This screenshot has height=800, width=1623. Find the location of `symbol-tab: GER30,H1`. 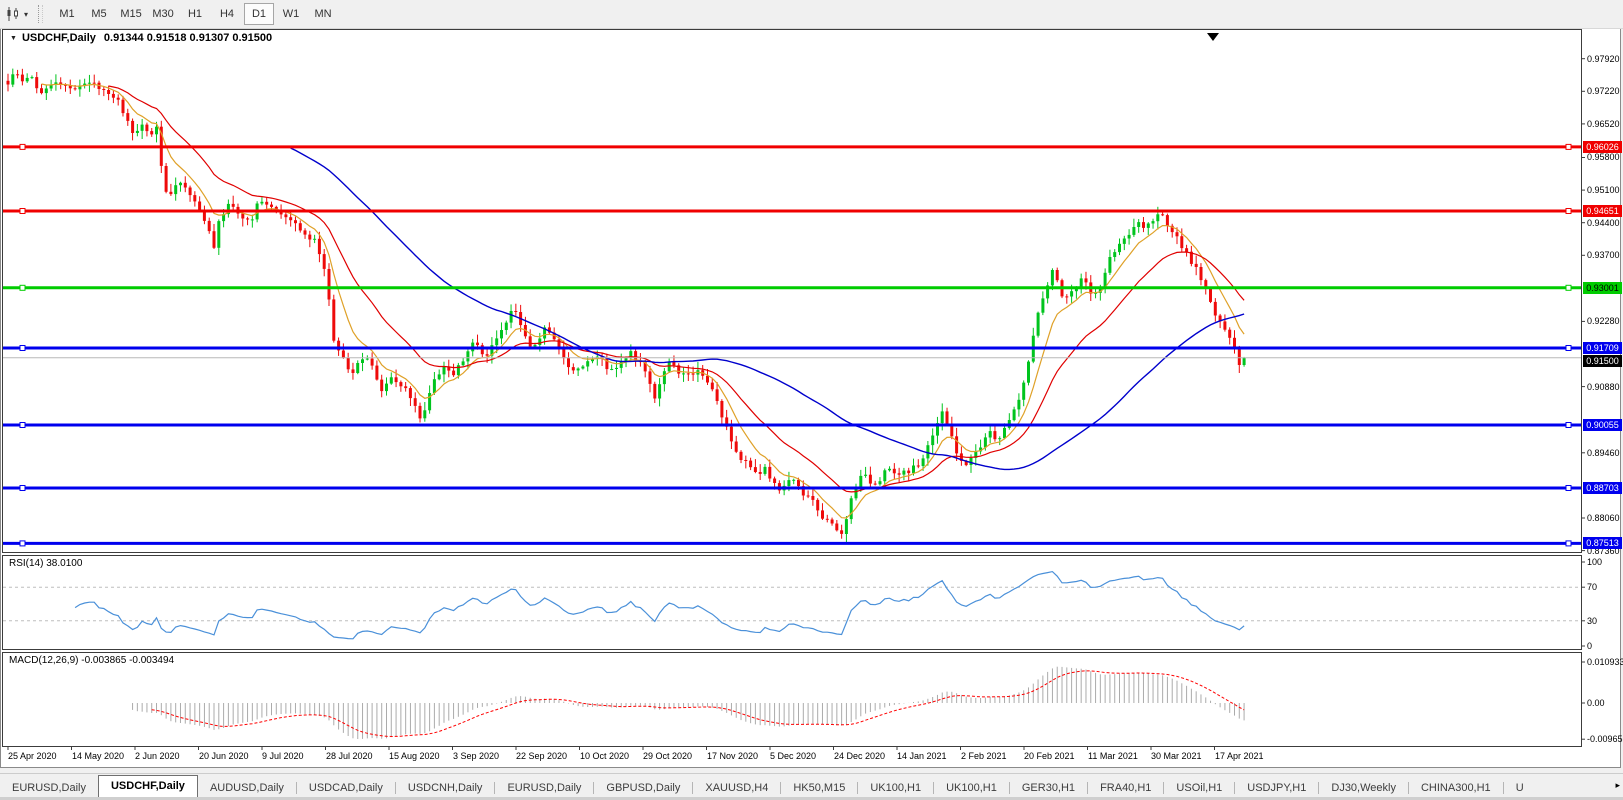

symbol-tab: GER30,H1 is located at coordinates (1048, 788).